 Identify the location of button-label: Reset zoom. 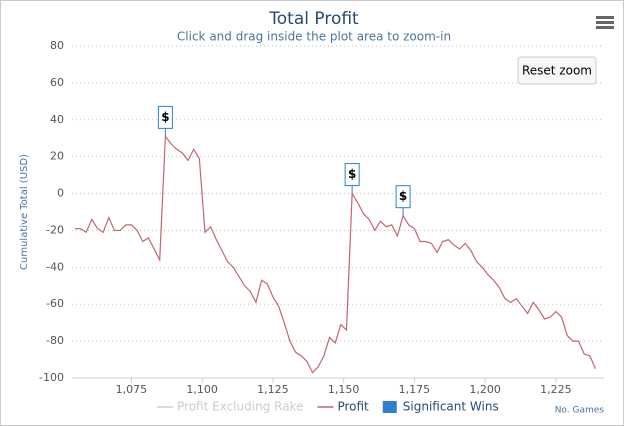
(557, 71).